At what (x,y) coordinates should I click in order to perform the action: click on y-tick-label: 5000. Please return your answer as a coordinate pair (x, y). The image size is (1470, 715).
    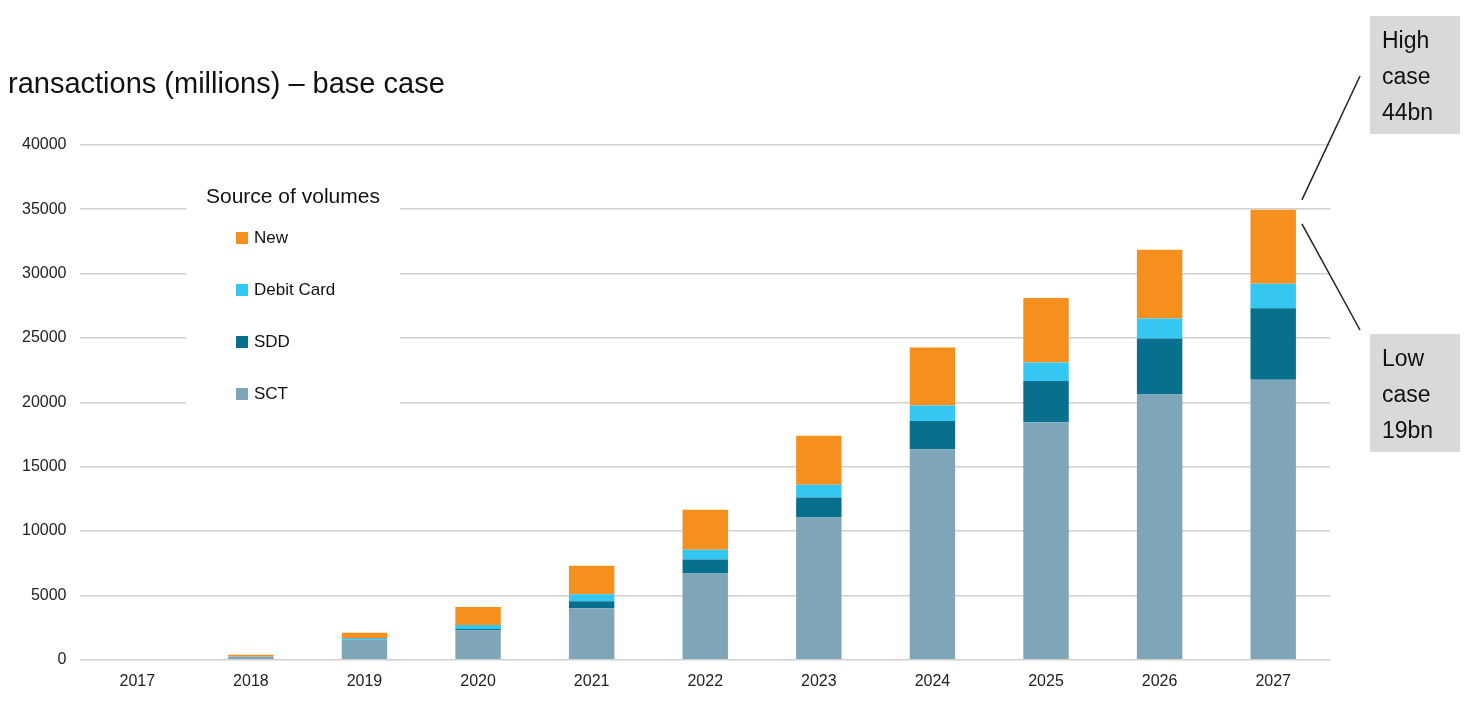
    Looking at the image, I should click on (48, 594).